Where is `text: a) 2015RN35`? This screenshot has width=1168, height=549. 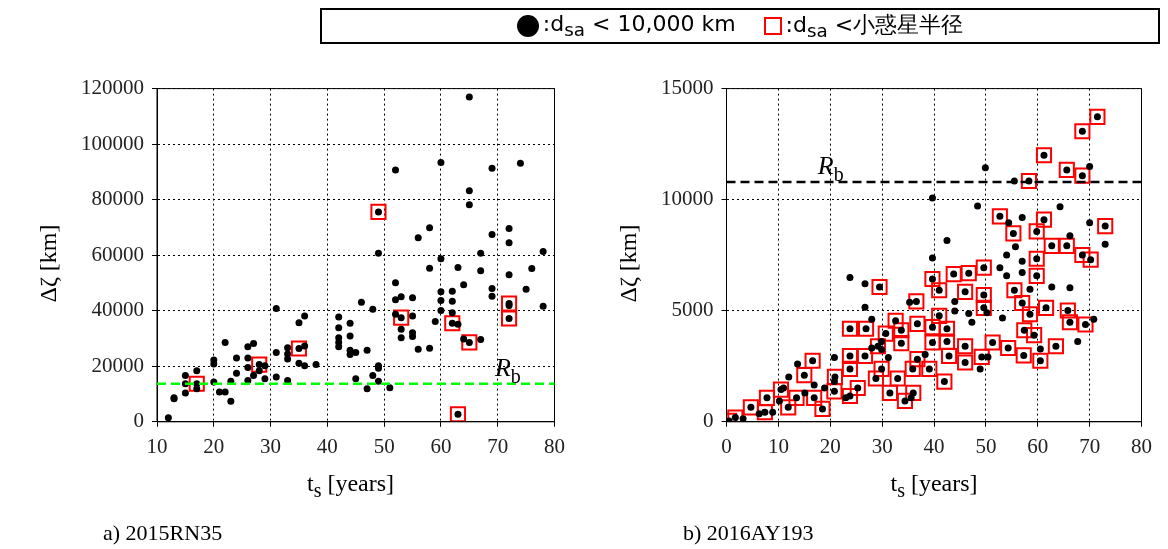
text: a) 2015RN35 is located at coordinates (163, 533).